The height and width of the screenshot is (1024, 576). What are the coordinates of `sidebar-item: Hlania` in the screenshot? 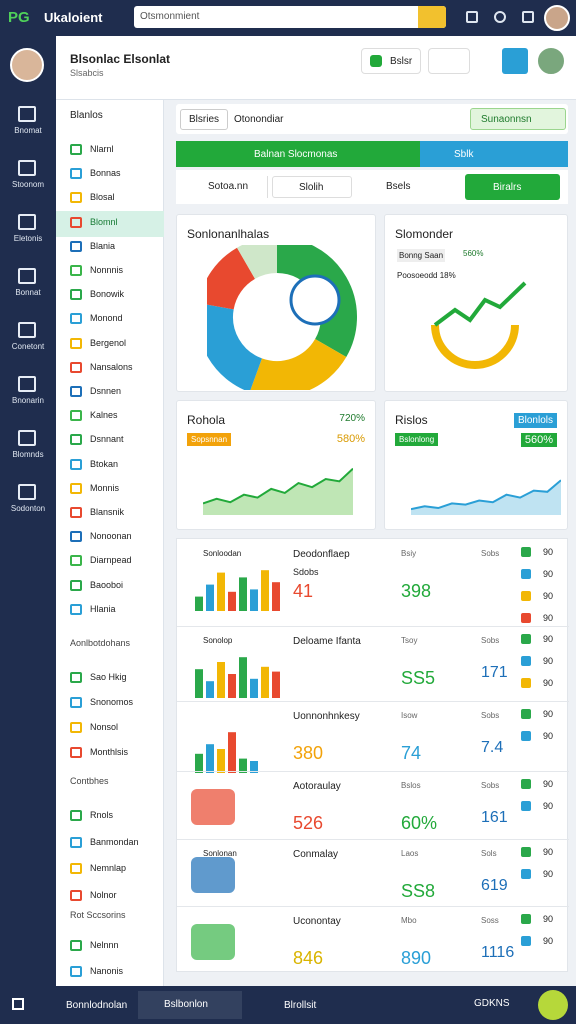 It's located at (103, 608).